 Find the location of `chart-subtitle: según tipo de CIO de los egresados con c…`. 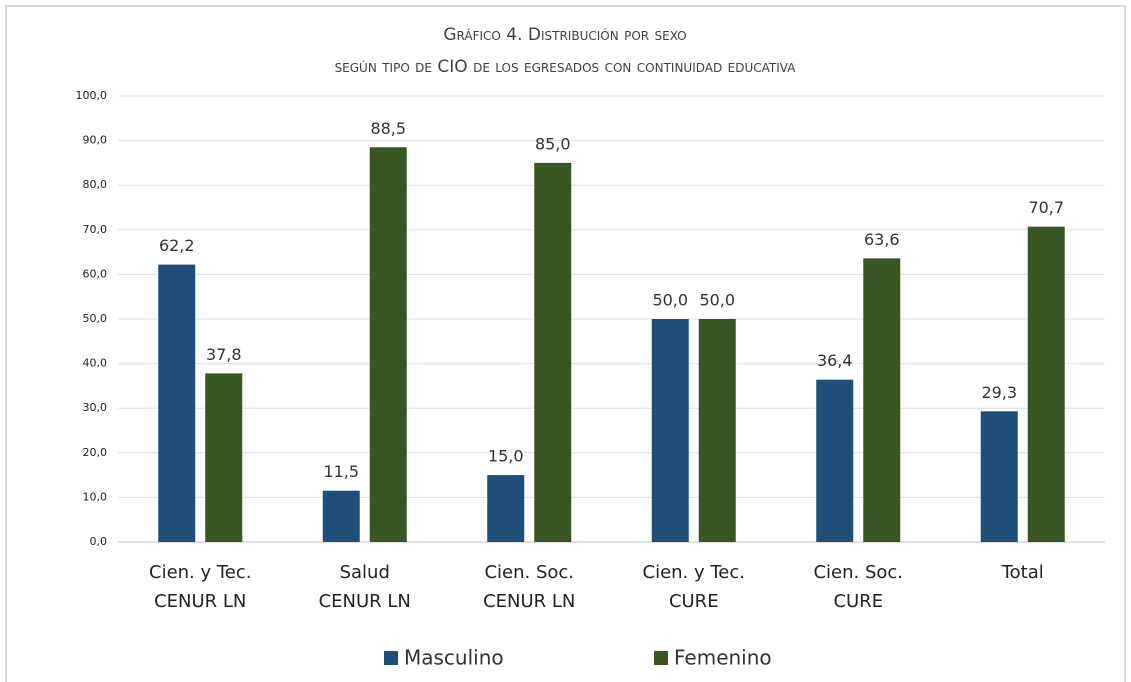

chart-subtitle: según tipo de CIO de los egresados con c… is located at coordinates (566, 67).